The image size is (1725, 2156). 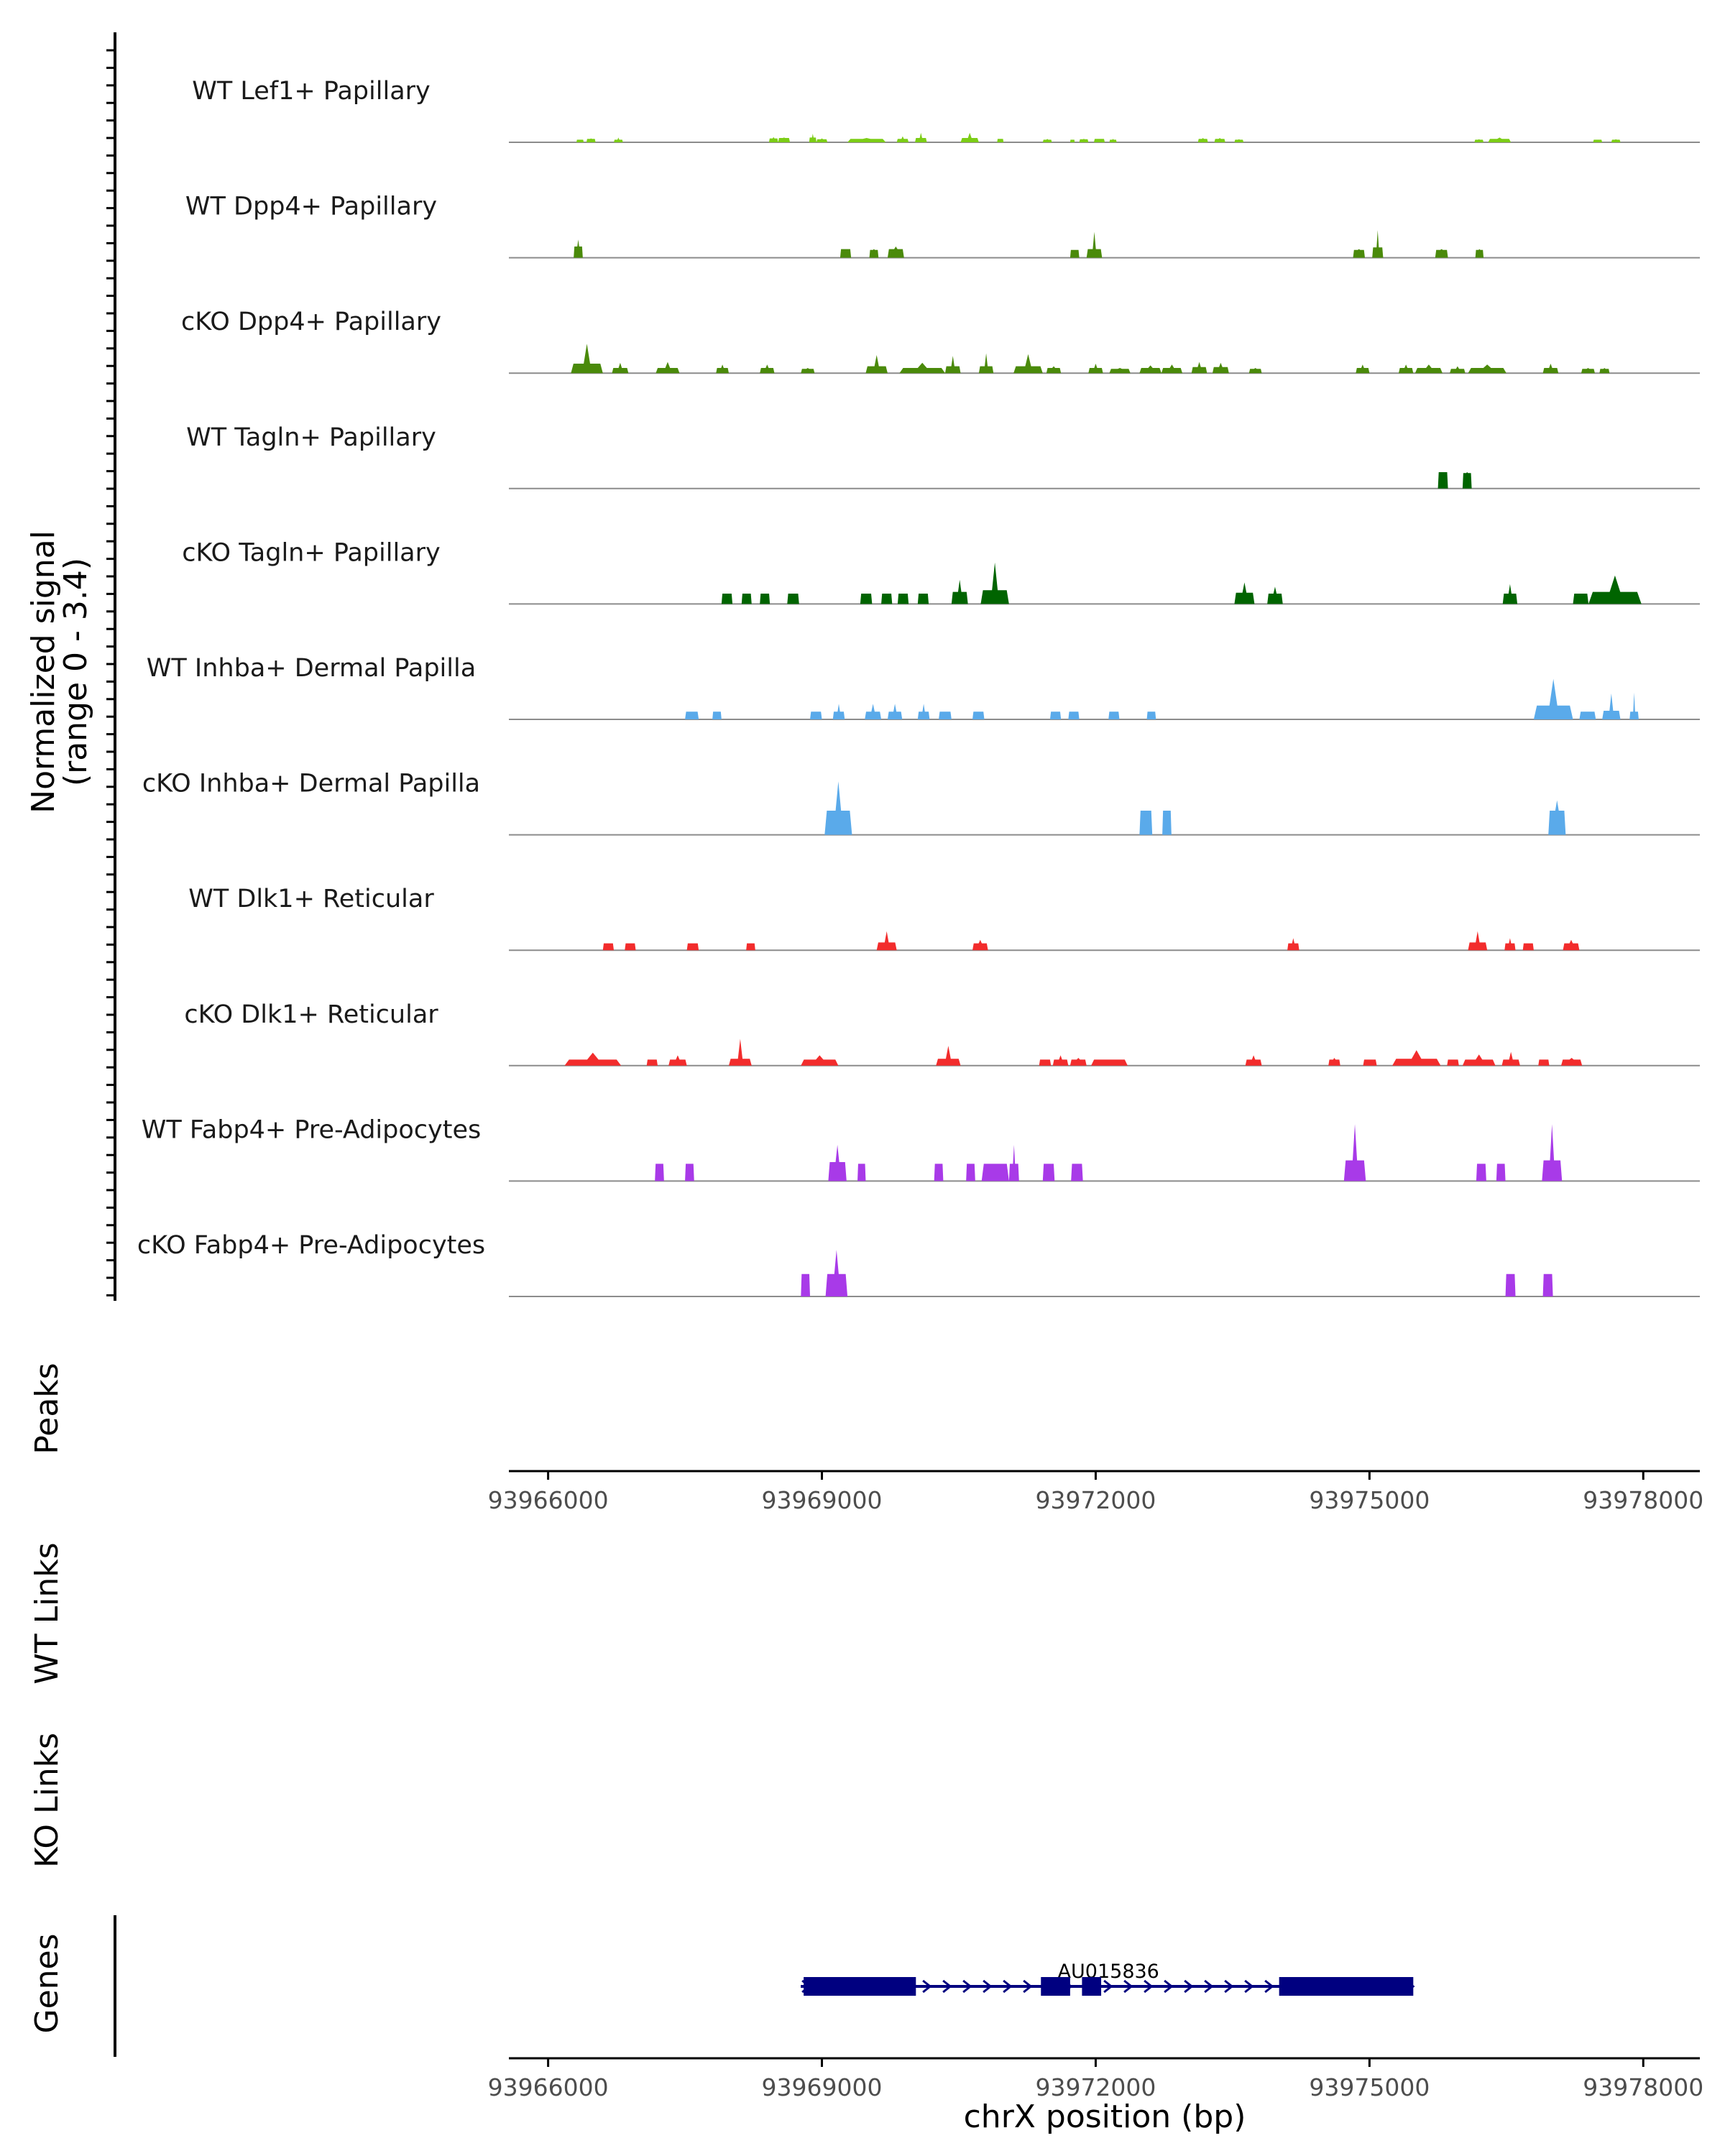 I want to click on track-label: cKO Tagln+ Papillary, so click(x=311, y=552).